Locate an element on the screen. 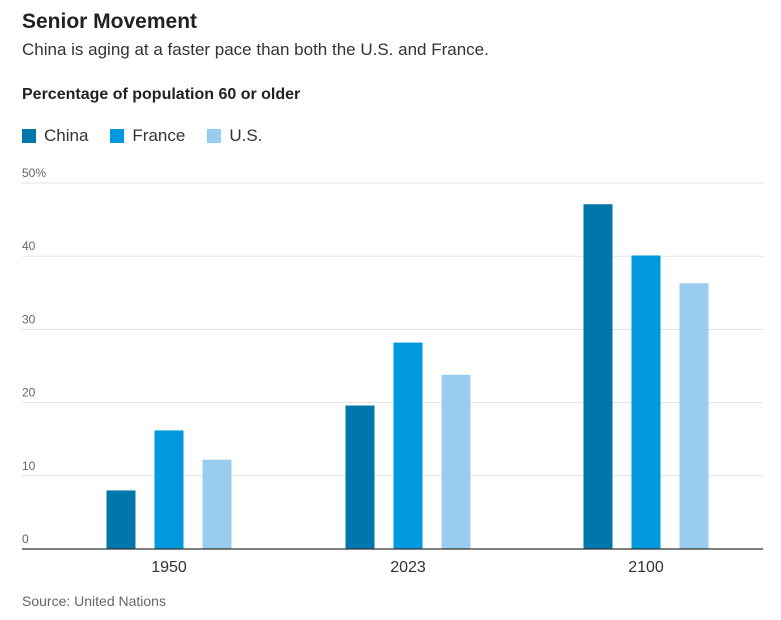  chart-title: Percentage of population 60 or older is located at coordinates (161, 94).